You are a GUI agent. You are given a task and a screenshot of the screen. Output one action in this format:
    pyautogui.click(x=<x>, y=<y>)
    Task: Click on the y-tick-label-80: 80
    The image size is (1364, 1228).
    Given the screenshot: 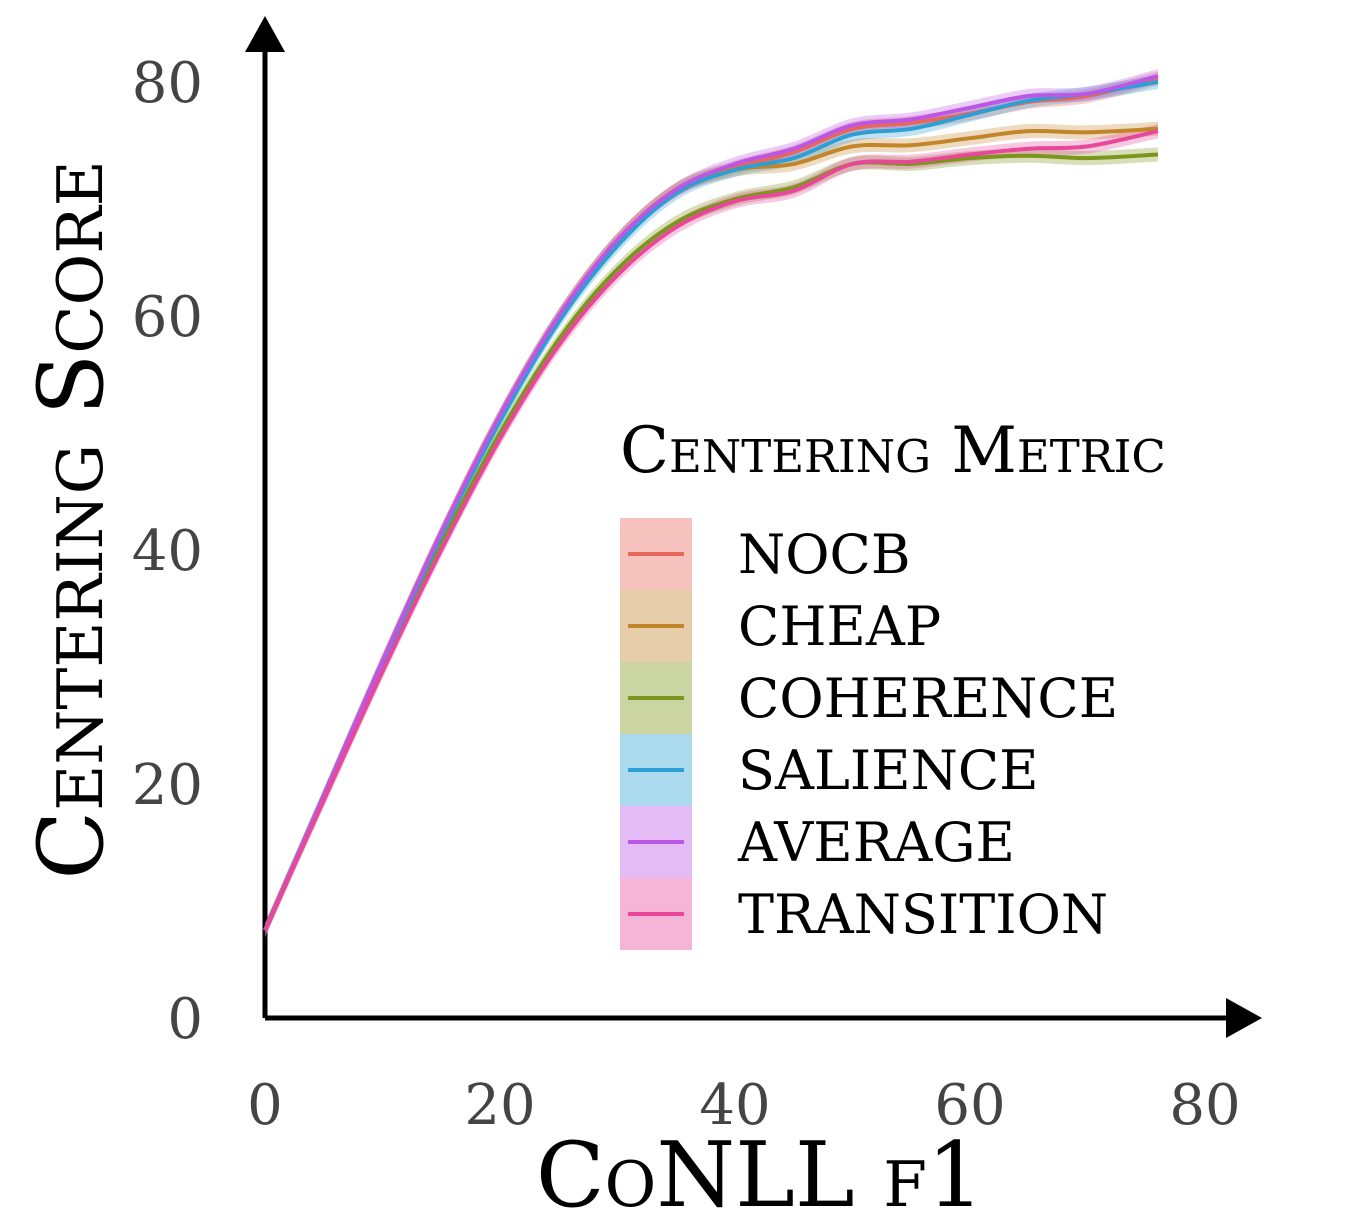 What is the action you would take?
    pyautogui.click(x=167, y=83)
    